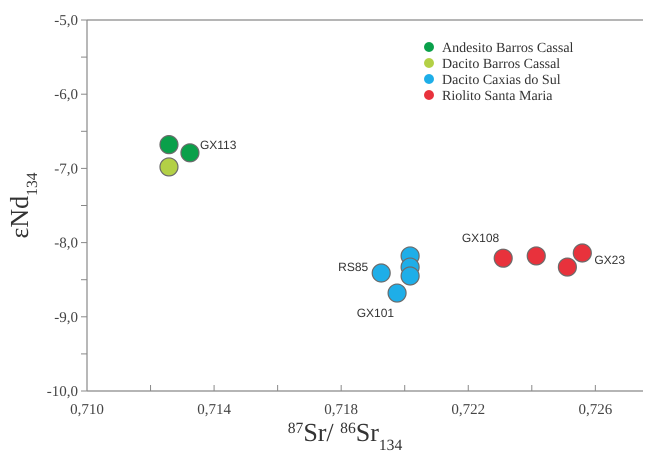 This screenshot has width=654, height=459. What do you see at coordinates (66, 169) in the screenshot?
I see `y-tick-label: -7,0` at bounding box center [66, 169].